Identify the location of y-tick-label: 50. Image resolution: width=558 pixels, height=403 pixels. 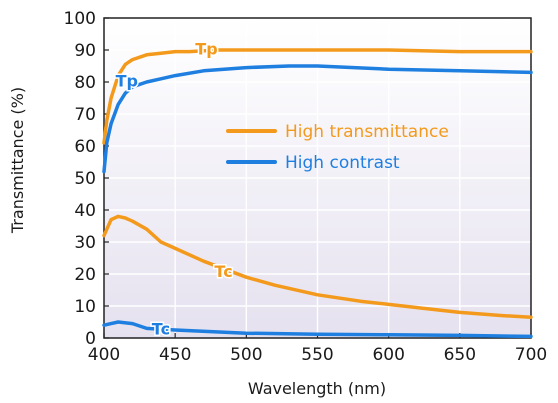
(85, 179).